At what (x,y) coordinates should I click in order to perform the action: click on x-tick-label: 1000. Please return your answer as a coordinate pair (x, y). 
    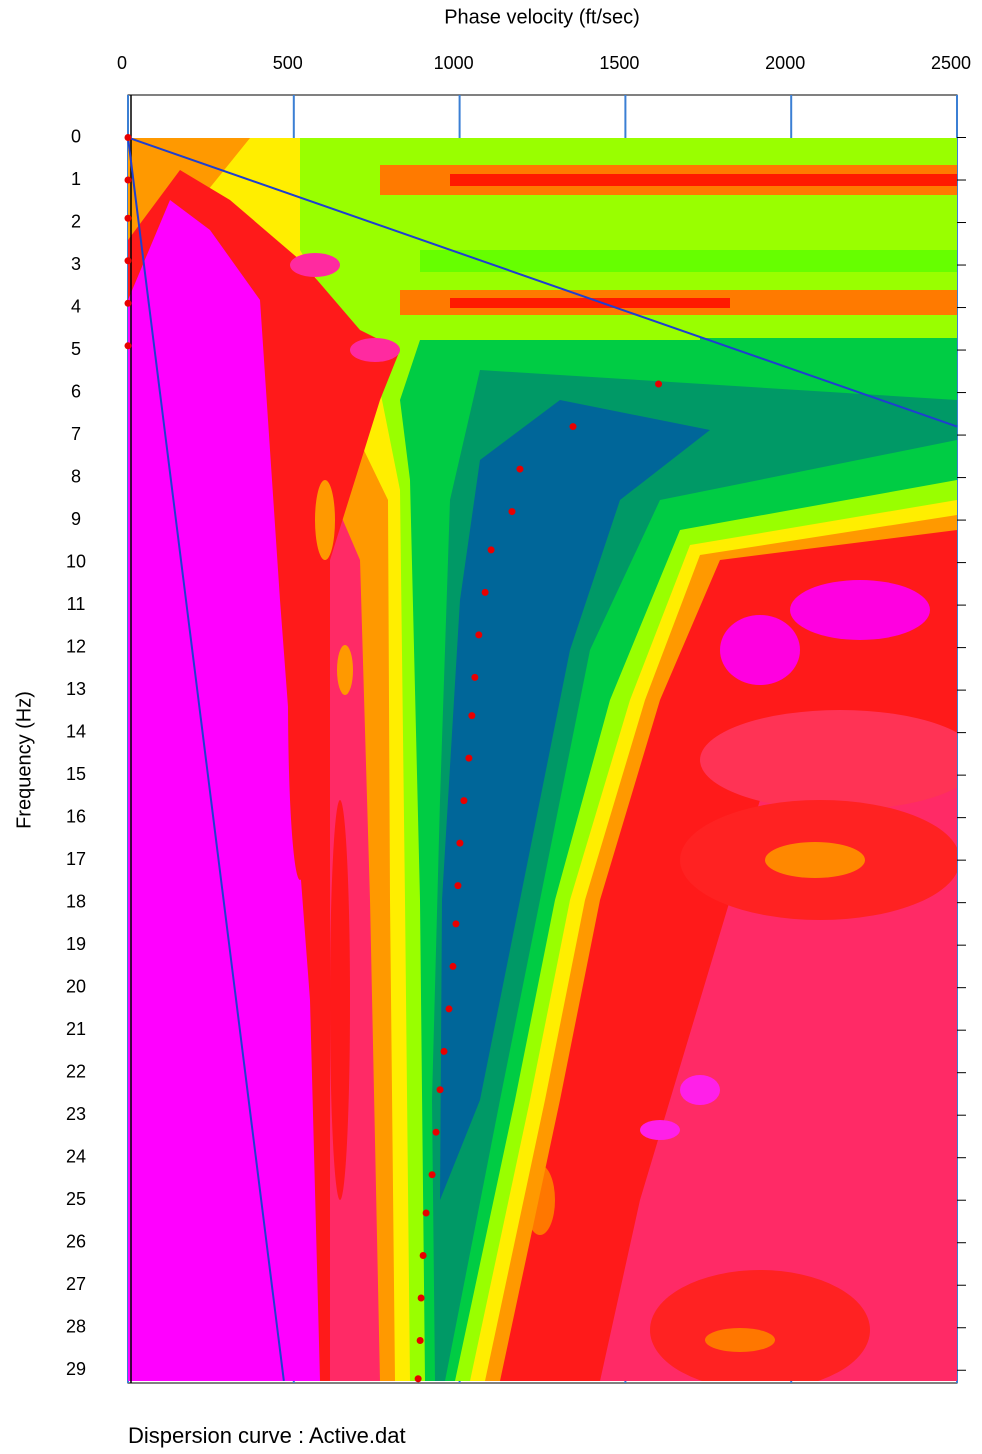
    Looking at the image, I should click on (454, 63).